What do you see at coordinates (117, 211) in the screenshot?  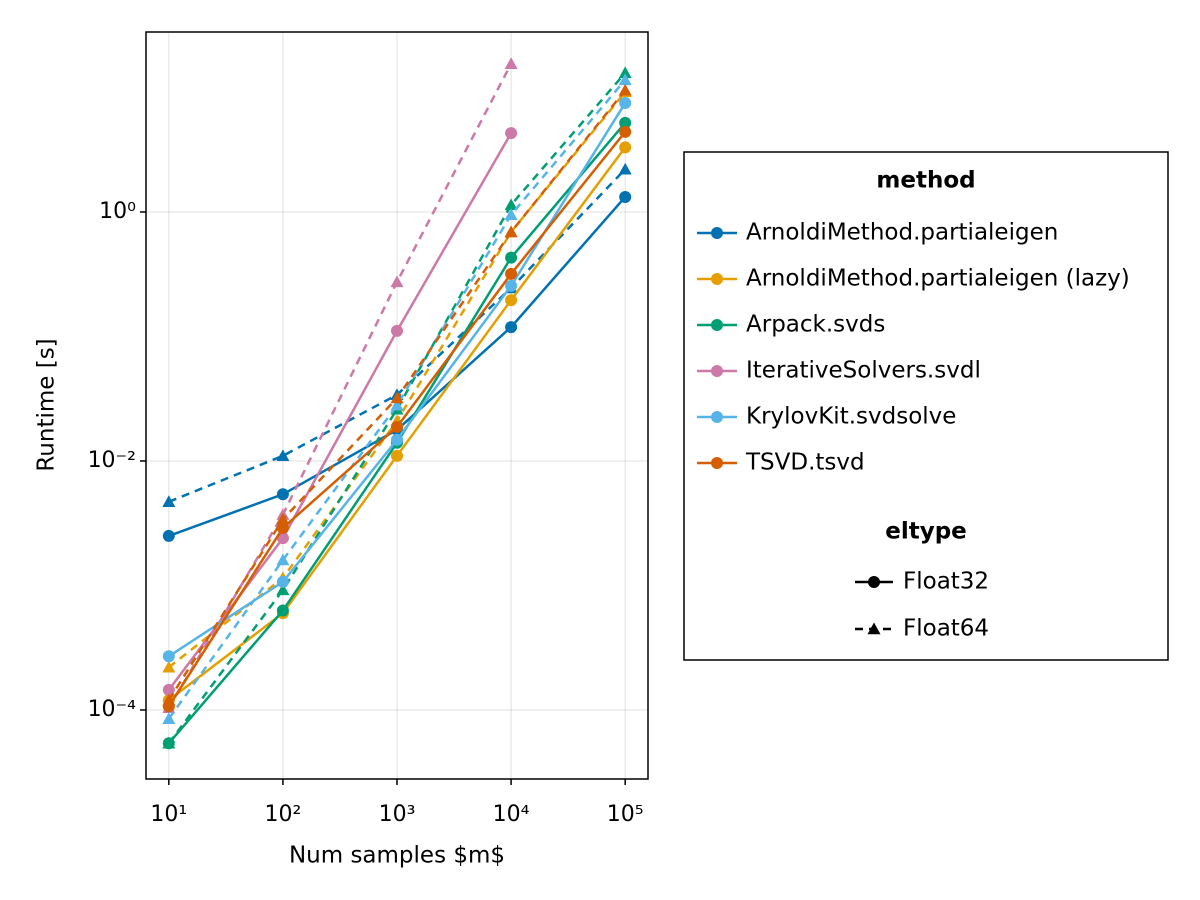 I see `y-tick-label: 10⁰` at bounding box center [117, 211].